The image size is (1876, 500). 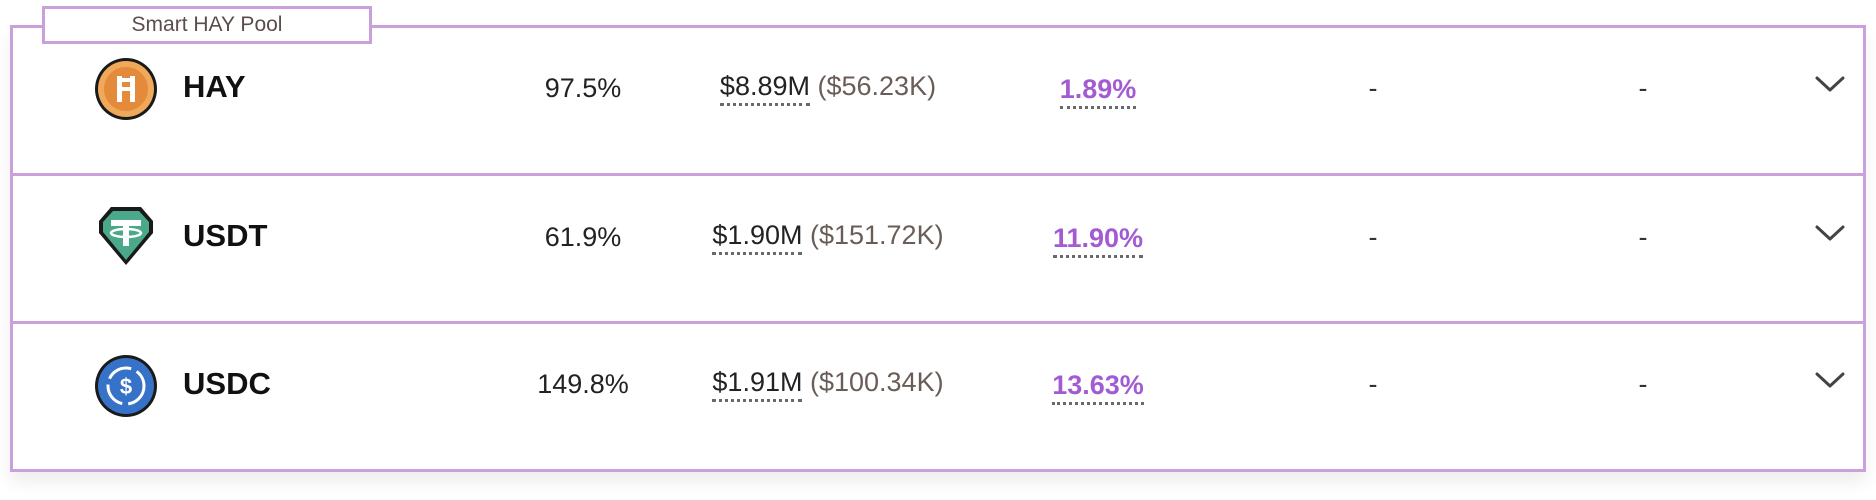 I want to click on apy-value: 1.89%, so click(x=1098, y=91).